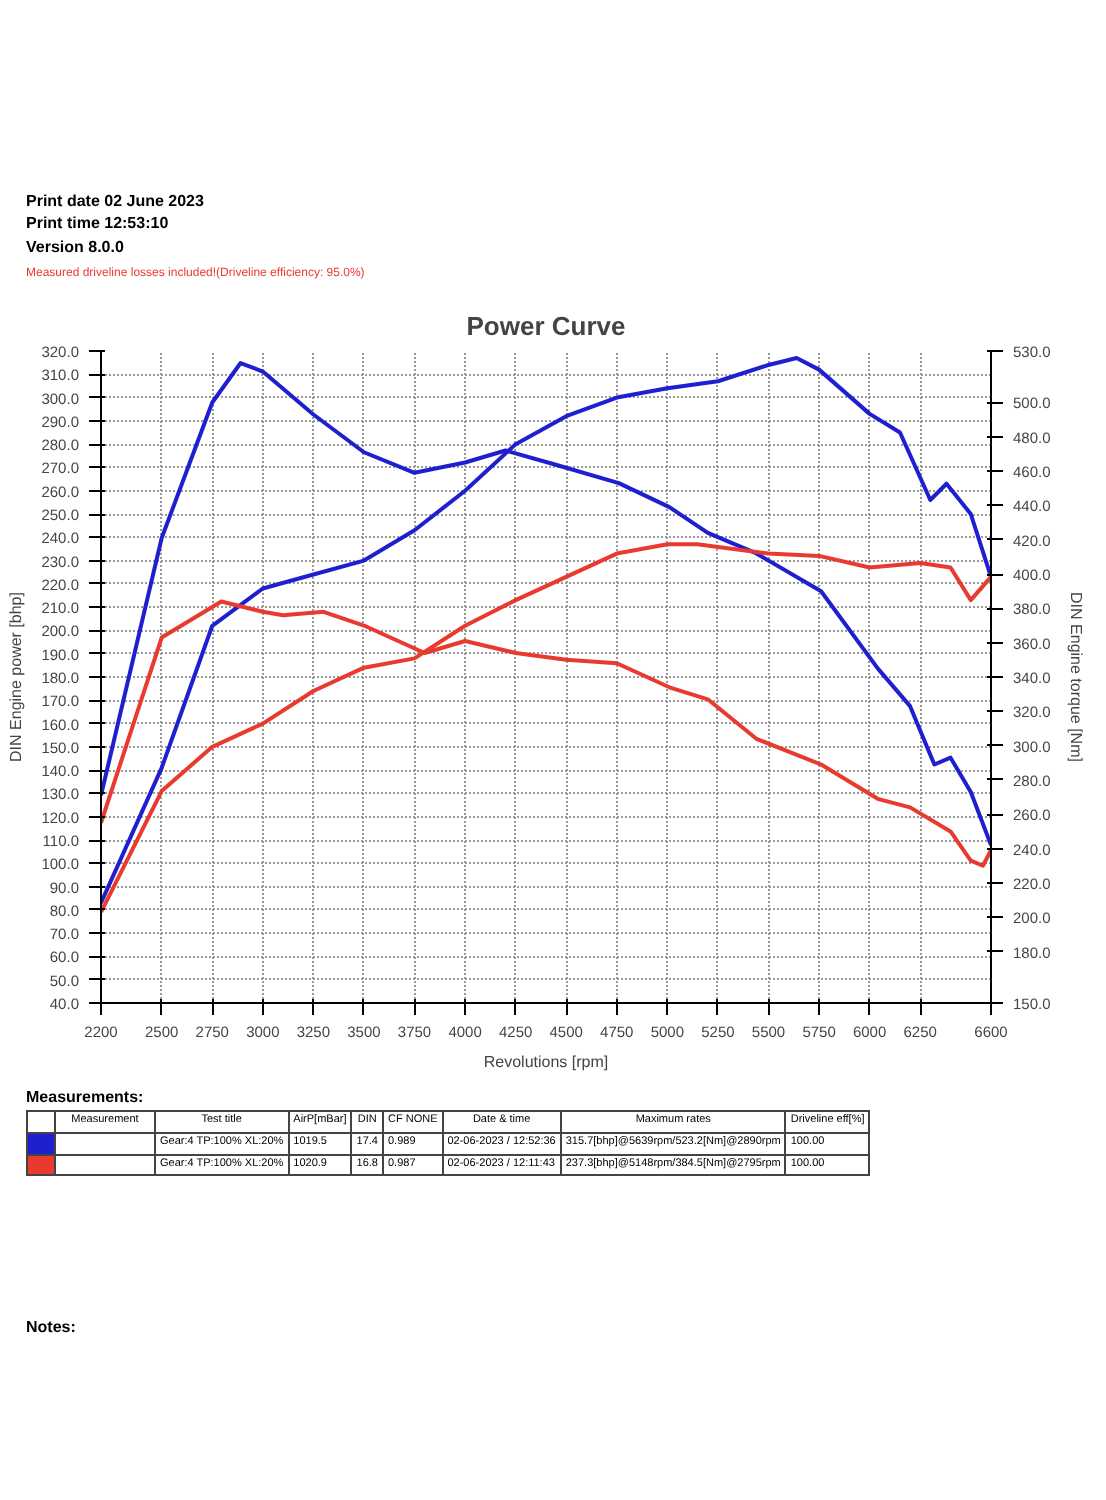 The height and width of the screenshot is (1500, 1106). What do you see at coordinates (97, 223) in the screenshot?
I see `text: Print time 12:53:10` at bounding box center [97, 223].